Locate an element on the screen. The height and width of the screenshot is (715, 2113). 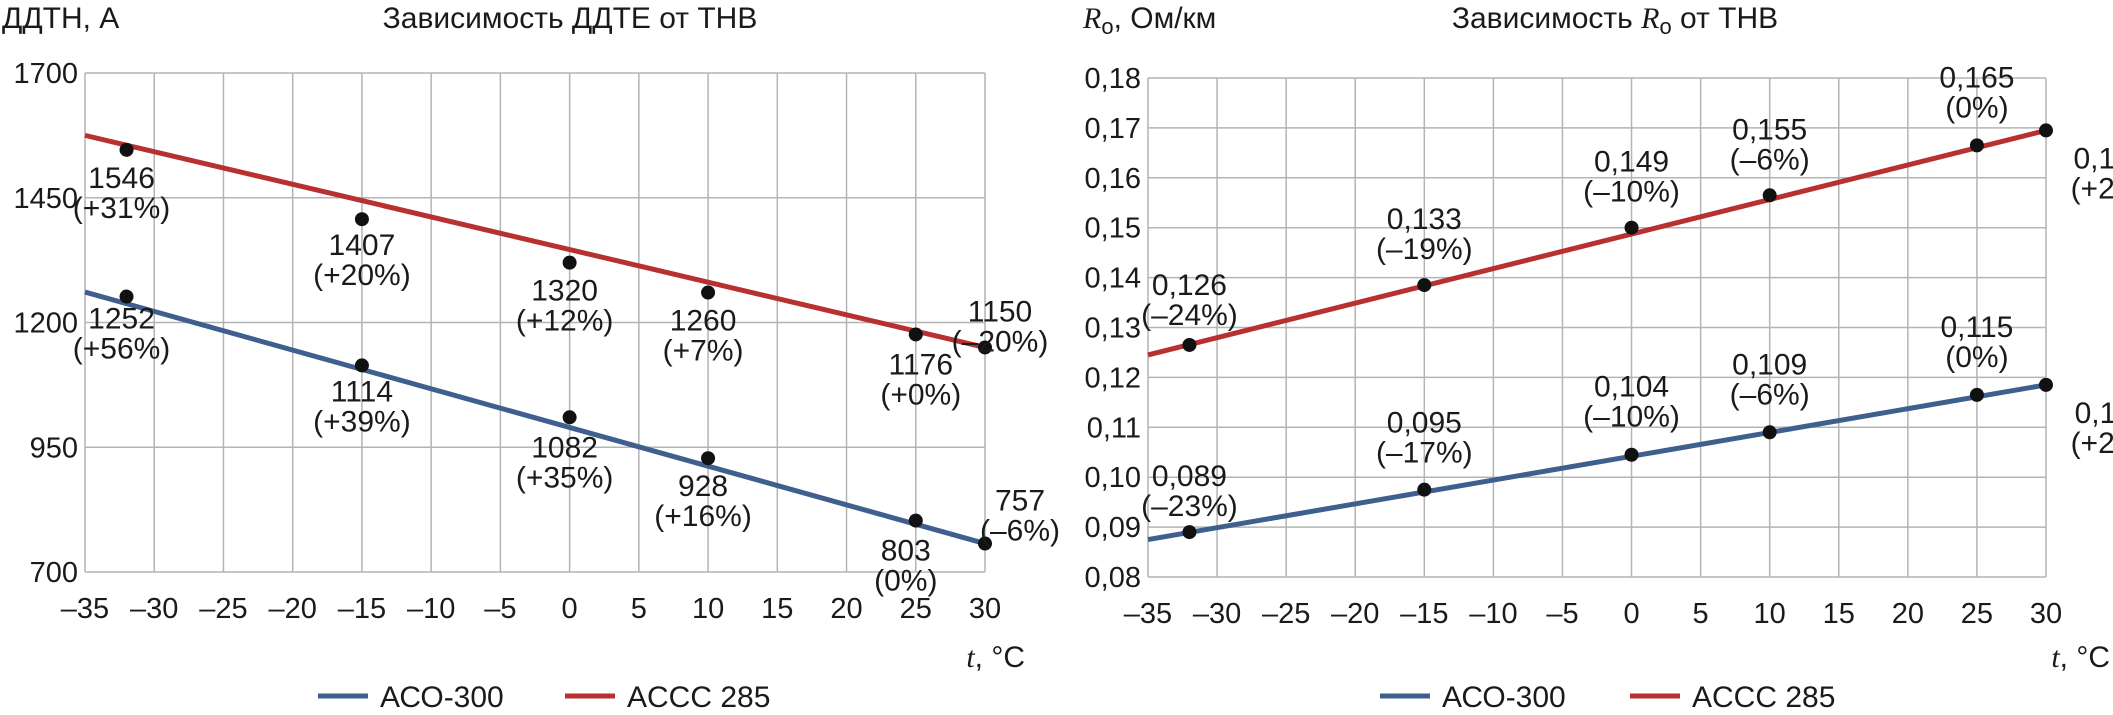
data-label: 0,168(+2%) is located at coordinates (2092, 173).